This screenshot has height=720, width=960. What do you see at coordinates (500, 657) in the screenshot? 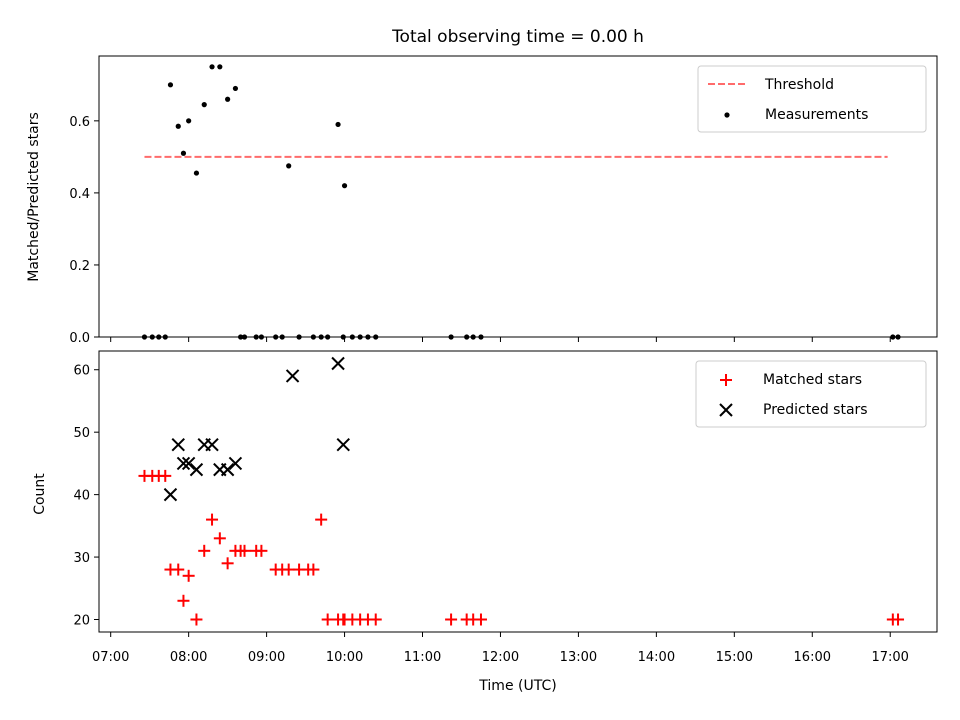
I see `x-tick-label: 12:00` at bounding box center [500, 657].